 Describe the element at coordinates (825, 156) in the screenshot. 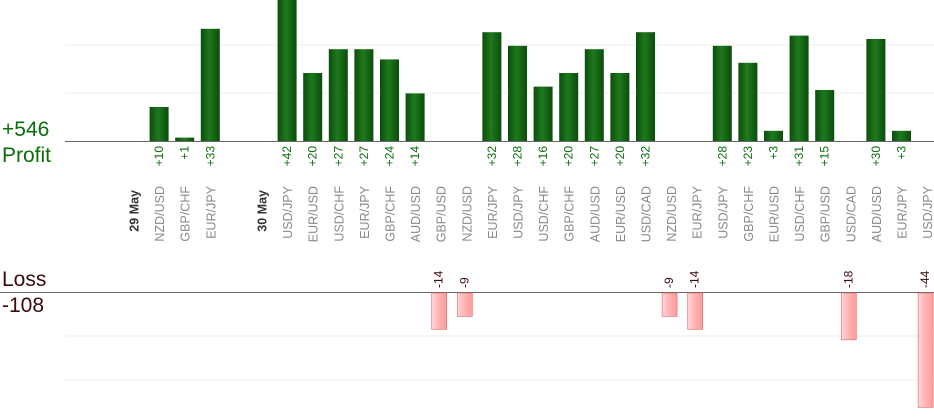

I see `profit-value-label: +15` at that location.